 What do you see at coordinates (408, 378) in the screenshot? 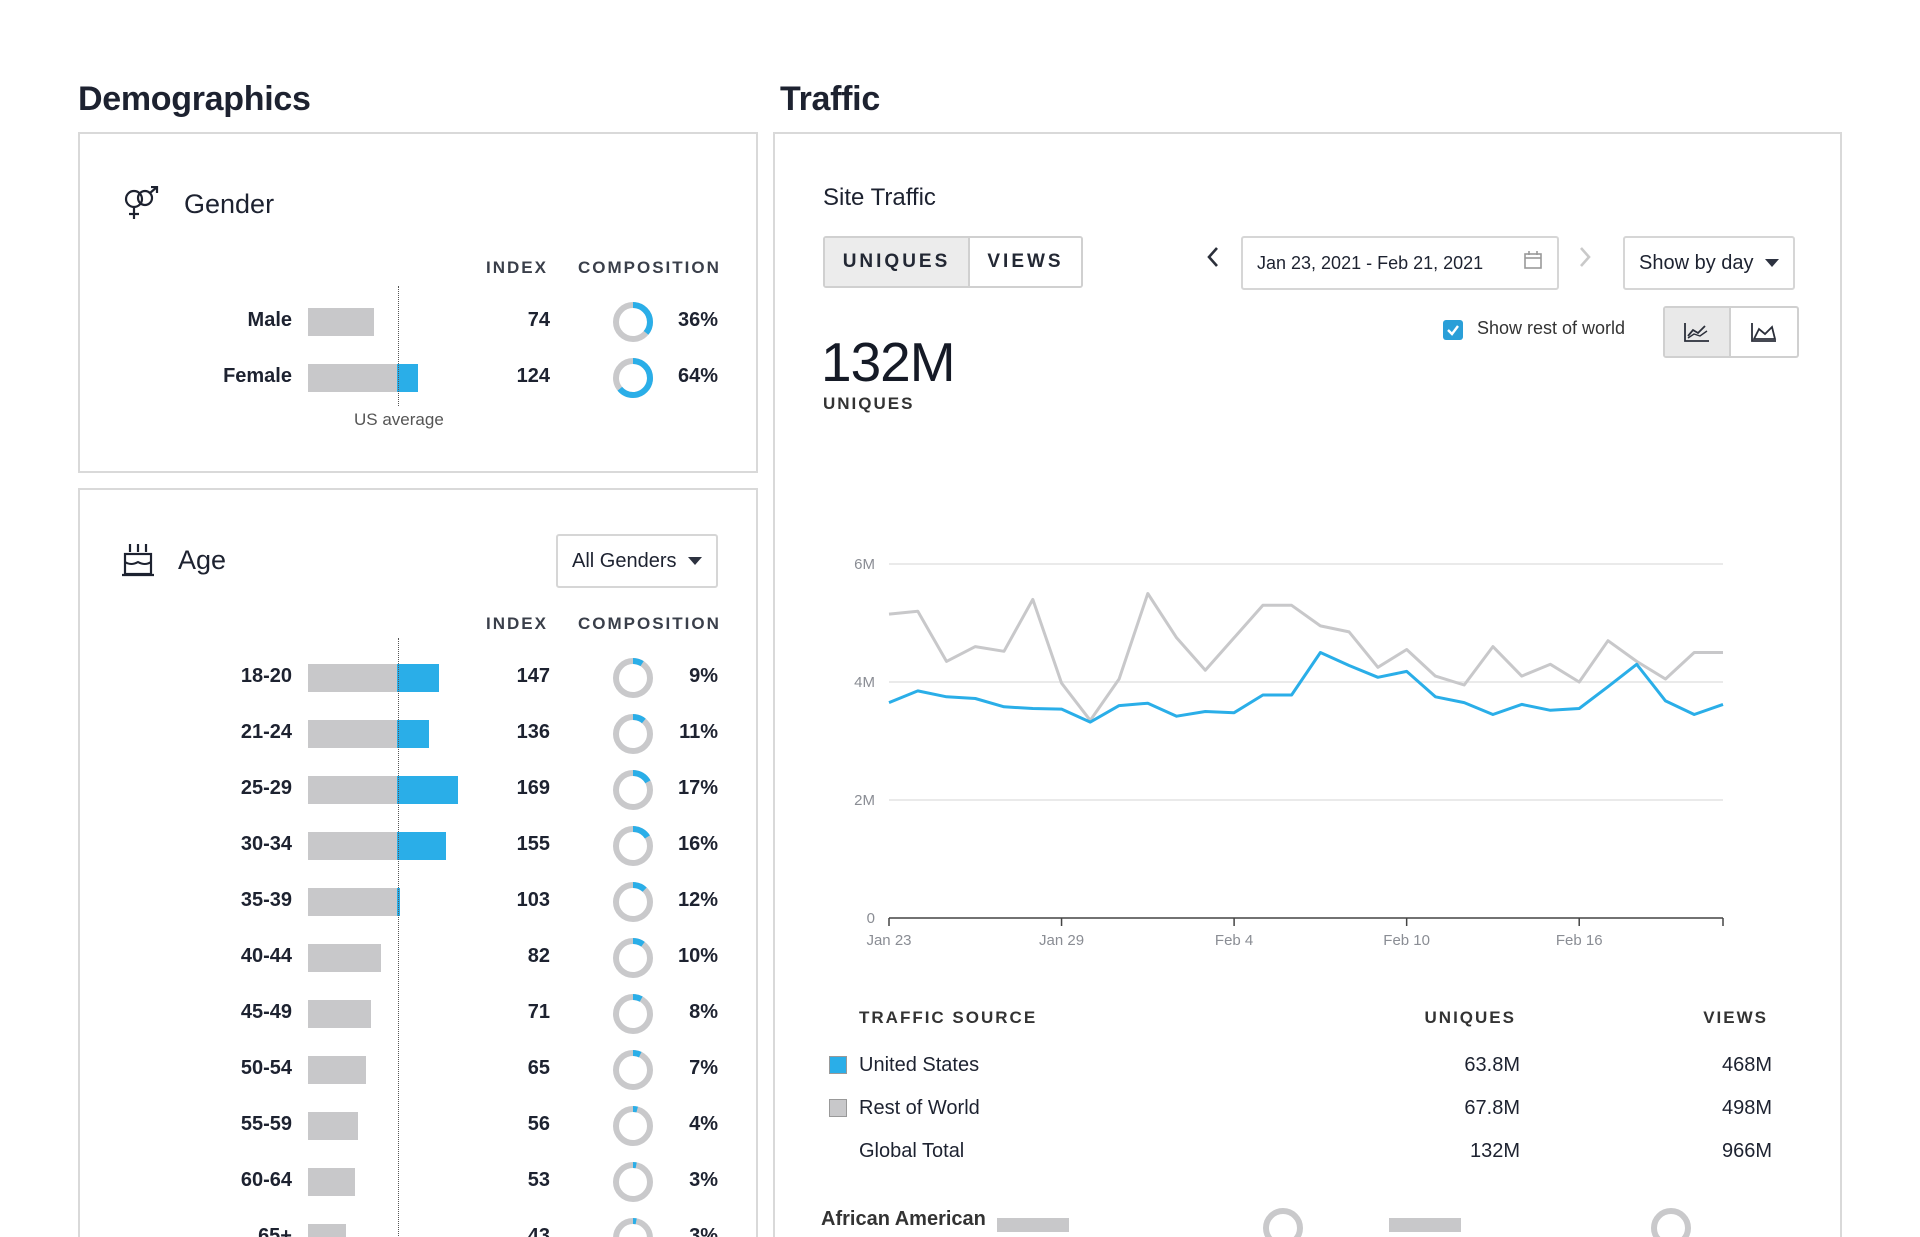
I see `gender-index-bar-above-average` at bounding box center [408, 378].